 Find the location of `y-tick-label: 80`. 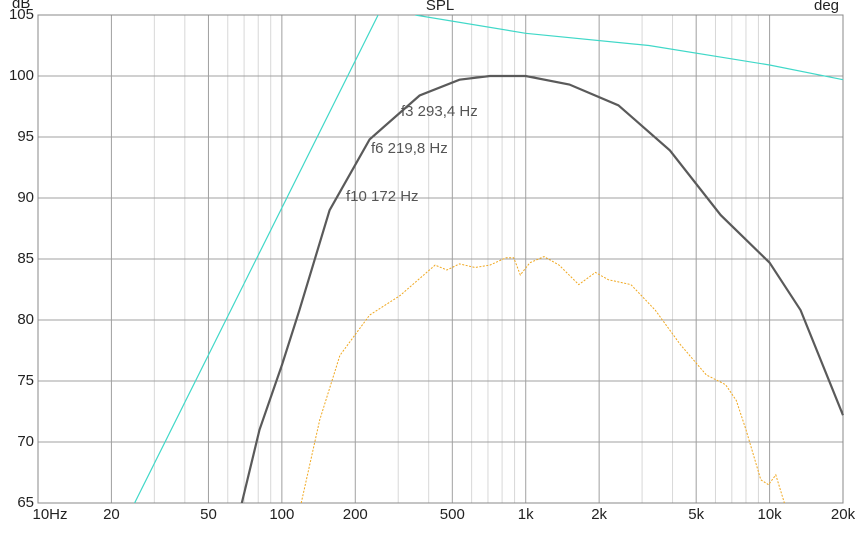

y-tick-label: 80 is located at coordinates (25, 319).